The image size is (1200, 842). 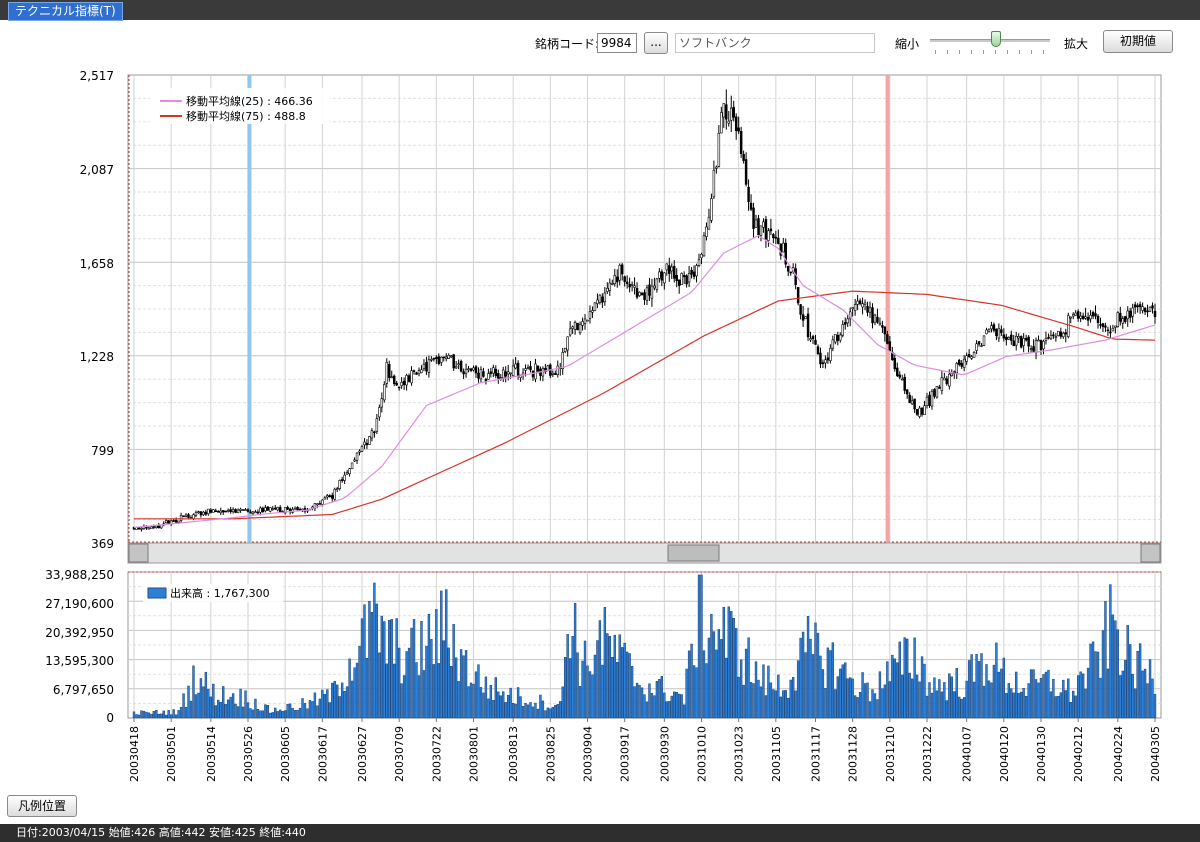 I want to click on stock-code-input: 9984, so click(x=617, y=43).